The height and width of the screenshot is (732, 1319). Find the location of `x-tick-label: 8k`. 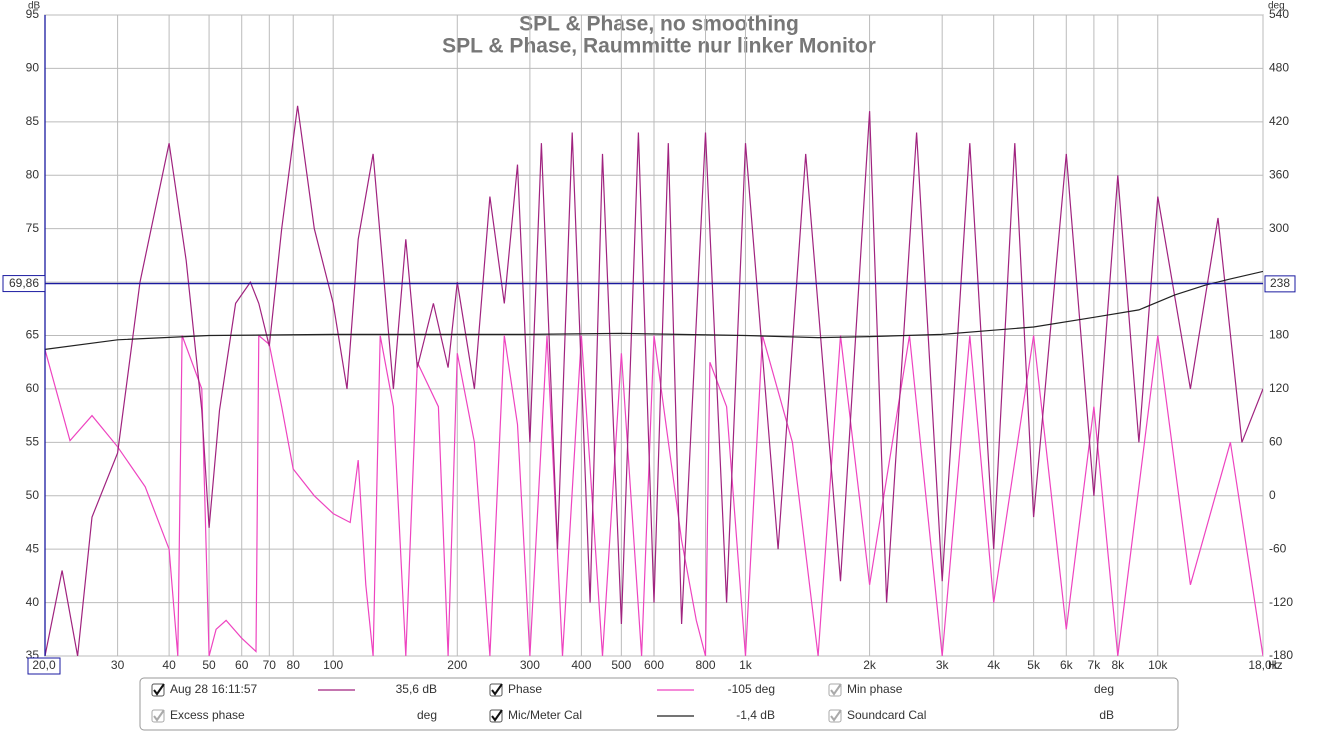

x-tick-label: 8k is located at coordinates (1118, 665).